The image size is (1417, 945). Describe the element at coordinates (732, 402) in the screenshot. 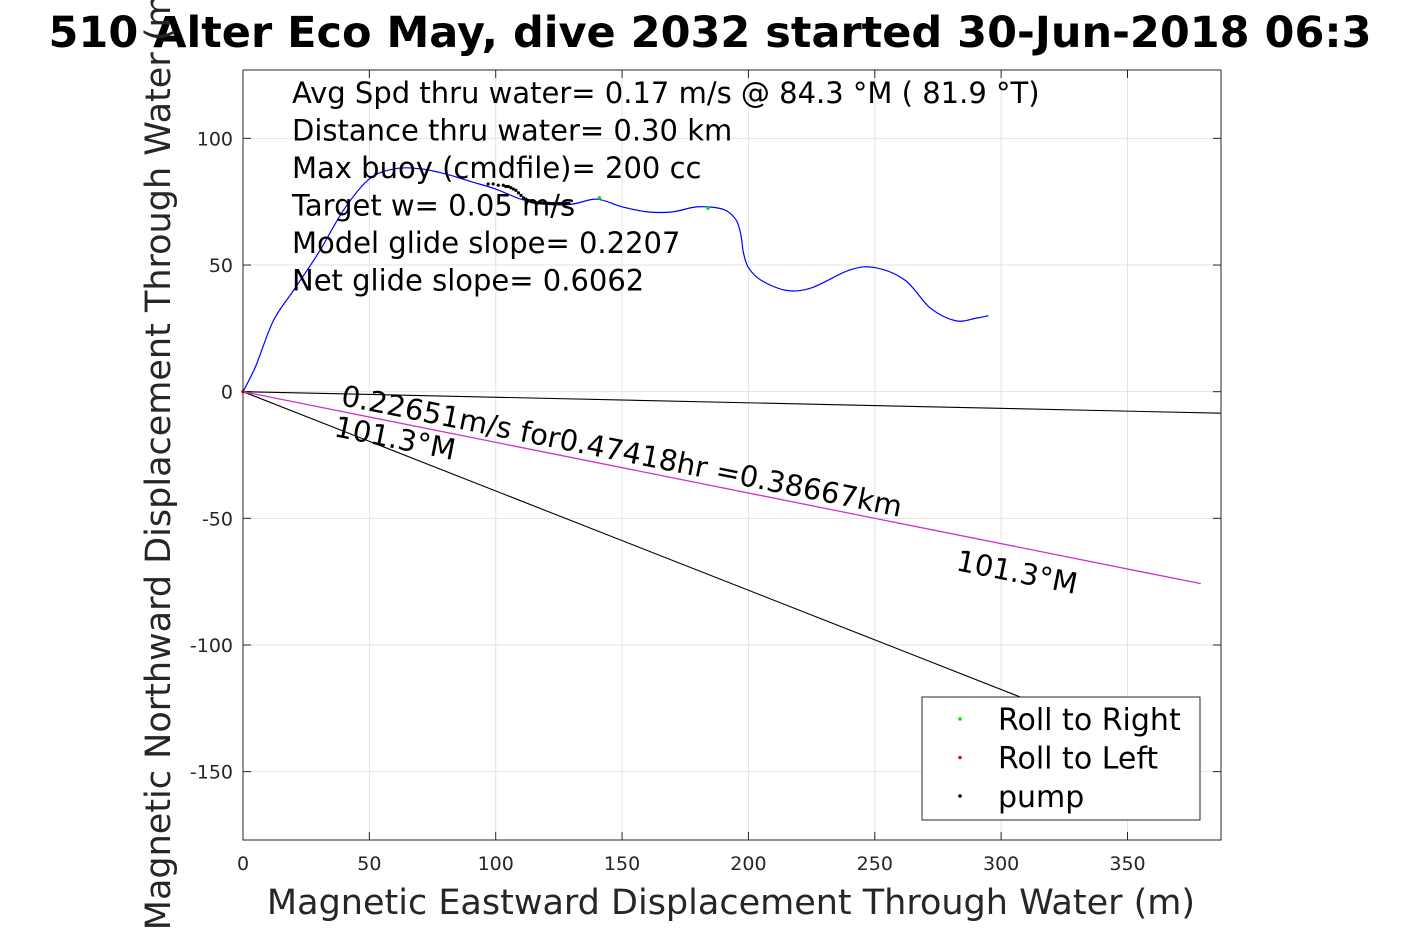

I see `reference-line` at that location.